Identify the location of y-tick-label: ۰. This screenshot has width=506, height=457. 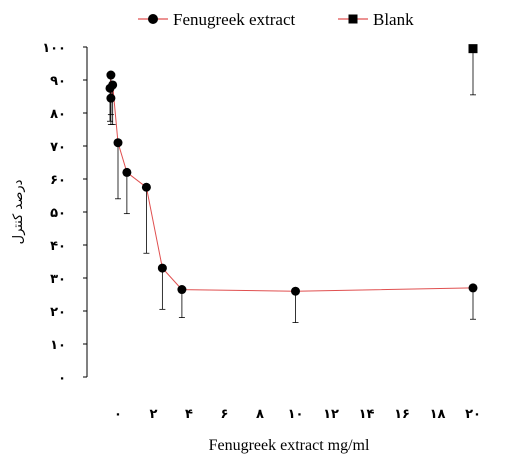
(62, 378).